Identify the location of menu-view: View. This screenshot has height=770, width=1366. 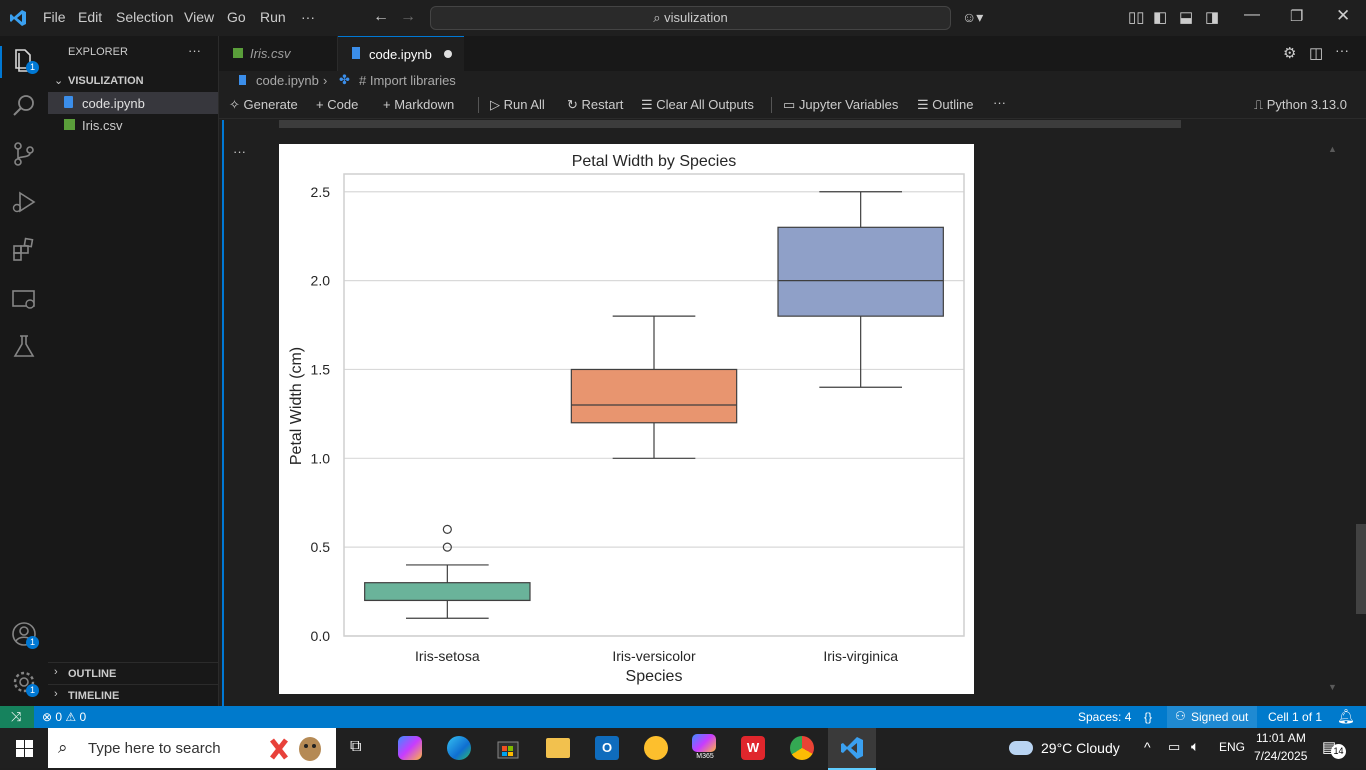
(199, 17).